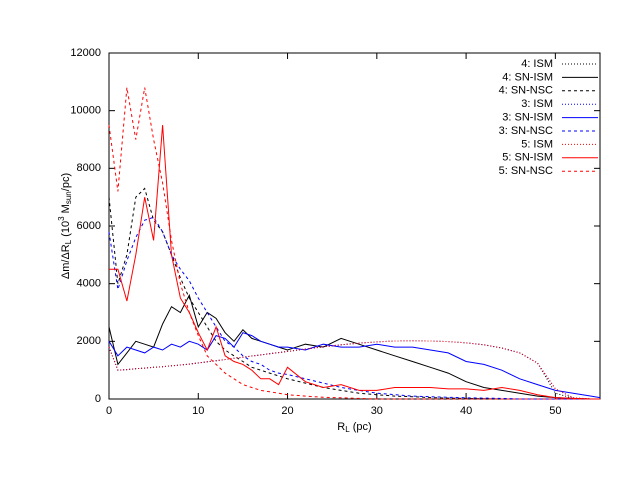 The height and width of the screenshot is (499, 640). Describe the element at coordinates (537, 144) in the screenshot. I see `legend-label: 5: ISM` at that location.